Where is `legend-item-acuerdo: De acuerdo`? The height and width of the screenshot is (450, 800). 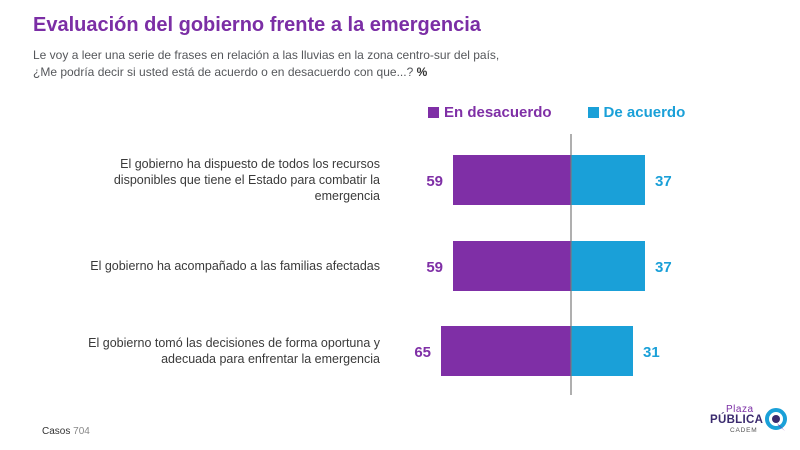
legend-item-acuerdo: De acuerdo is located at coordinates (636, 112).